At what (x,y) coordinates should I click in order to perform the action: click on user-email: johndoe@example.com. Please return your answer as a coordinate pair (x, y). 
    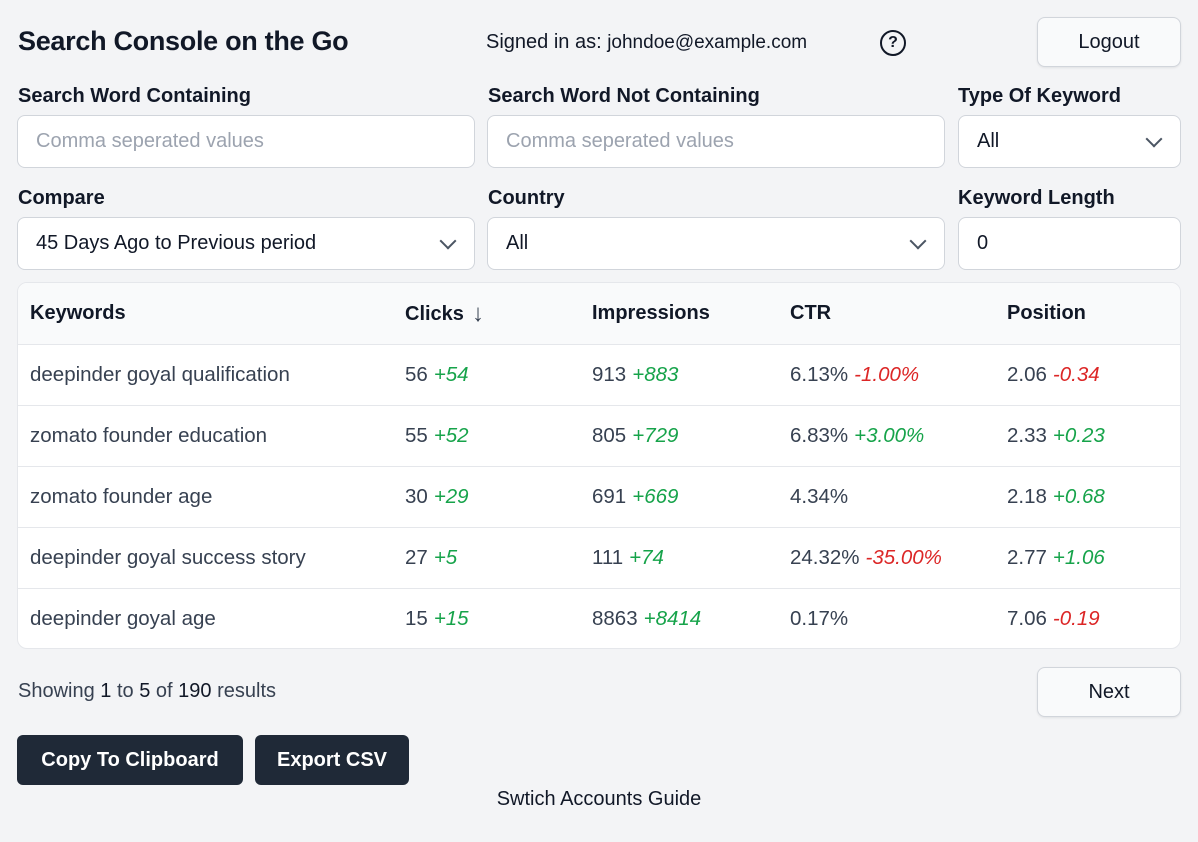
    Looking at the image, I should click on (707, 42).